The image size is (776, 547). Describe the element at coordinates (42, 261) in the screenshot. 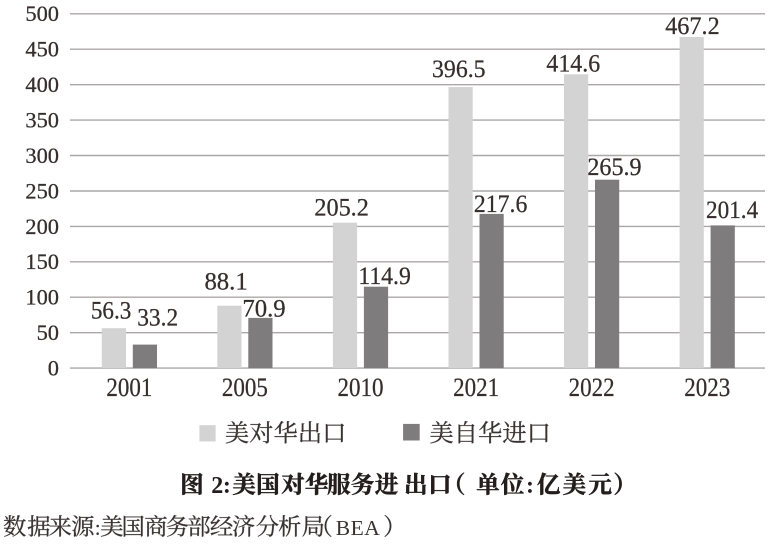

I see `svg-text: 150` at that location.